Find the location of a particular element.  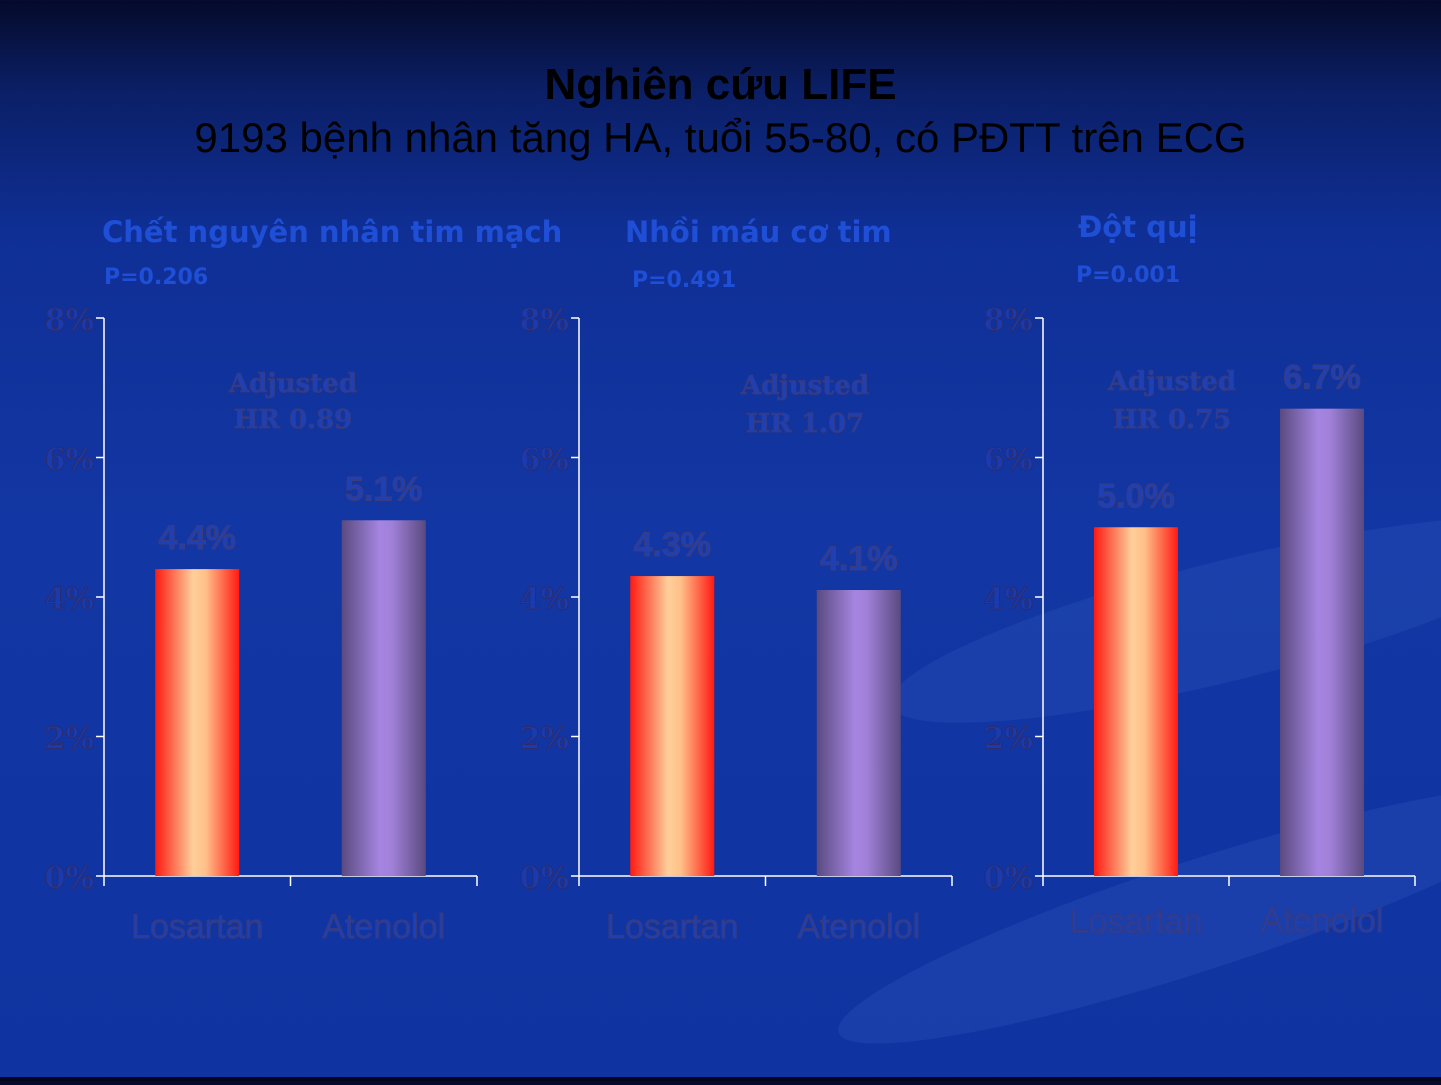

panel-title-stroke: Đột quị is located at coordinates (1138, 227).